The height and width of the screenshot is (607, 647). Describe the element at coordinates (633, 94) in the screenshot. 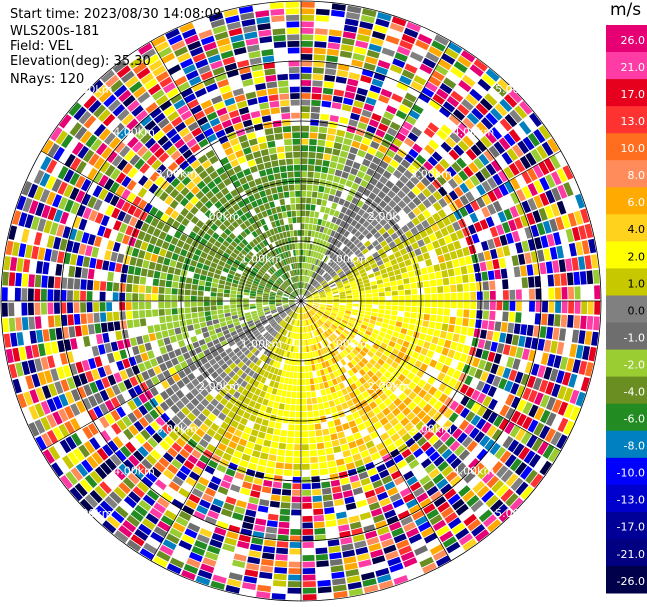

I see `colorbar-tick-label: 17.0` at that location.